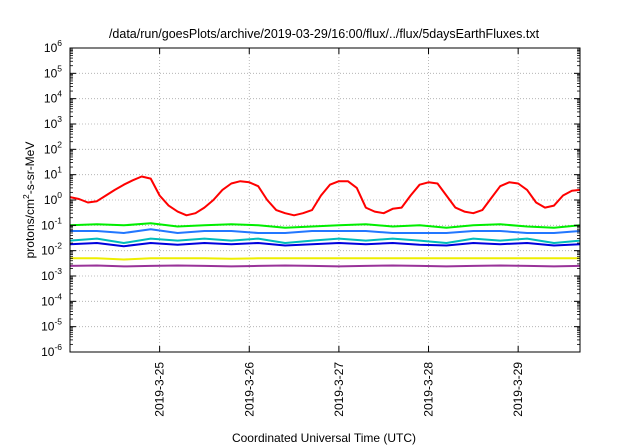 The width and height of the screenshot is (640, 448). Describe the element at coordinates (51, 223) in the screenshot. I see `y-tick-label: 10⁻¹` at that location.